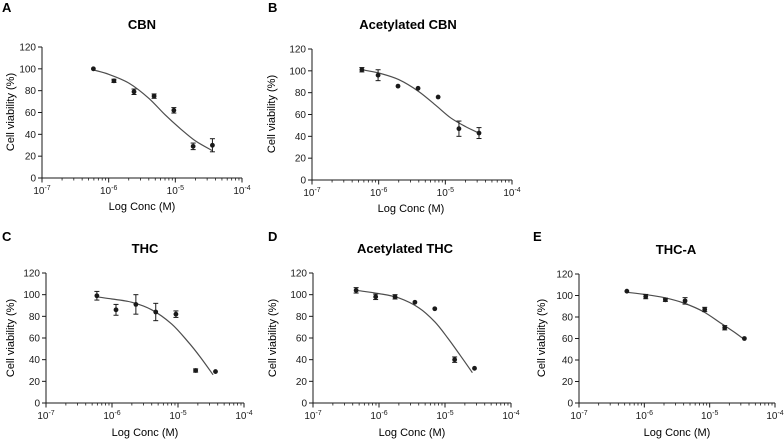 The width and height of the screenshot is (784, 442). I want to click on chart-title: THC-A, so click(676, 249).